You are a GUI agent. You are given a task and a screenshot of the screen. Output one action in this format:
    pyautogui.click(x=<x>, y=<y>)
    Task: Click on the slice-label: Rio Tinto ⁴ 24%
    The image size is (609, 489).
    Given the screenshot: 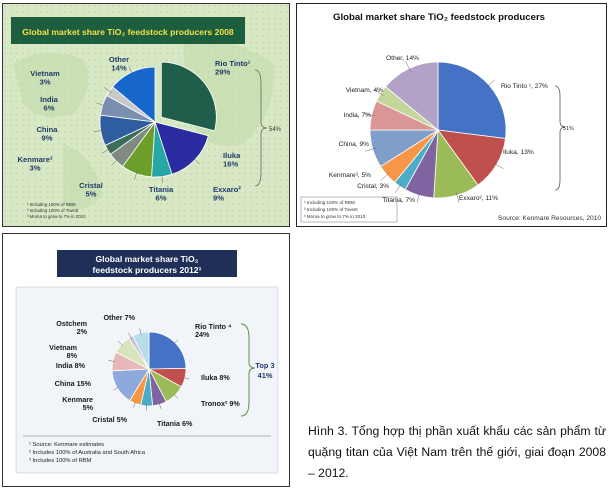 What is the action you would take?
    pyautogui.click(x=213, y=330)
    